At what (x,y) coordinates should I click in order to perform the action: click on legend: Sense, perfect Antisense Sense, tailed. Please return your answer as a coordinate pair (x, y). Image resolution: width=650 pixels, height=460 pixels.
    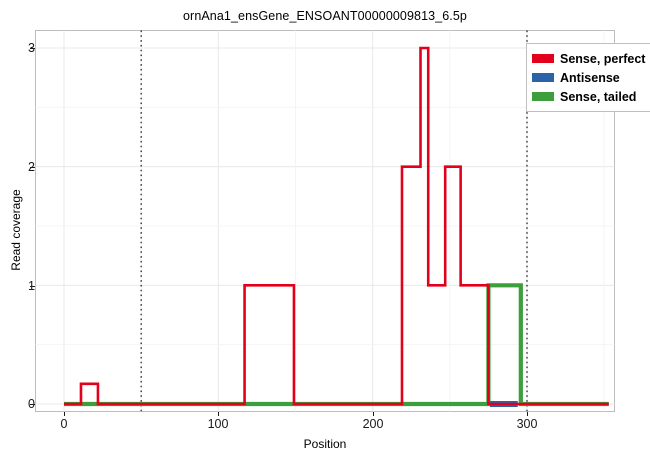
    Looking at the image, I should click on (588, 77).